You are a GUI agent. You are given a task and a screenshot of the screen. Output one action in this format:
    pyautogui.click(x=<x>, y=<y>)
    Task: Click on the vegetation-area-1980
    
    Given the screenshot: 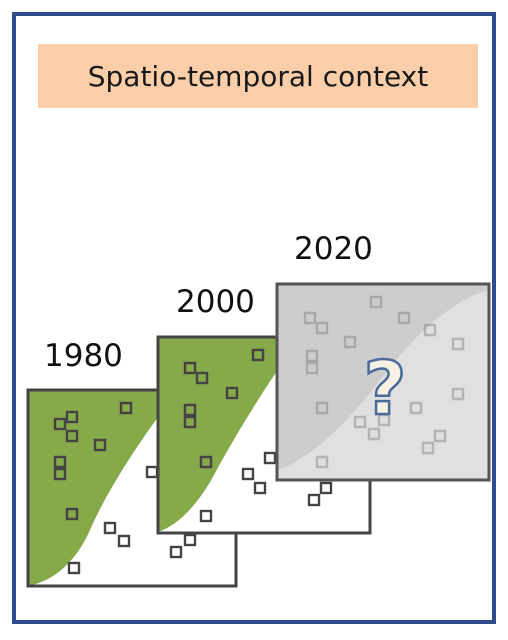 What is the action you would take?
    pyautogui.click(x=103, y=488)
    